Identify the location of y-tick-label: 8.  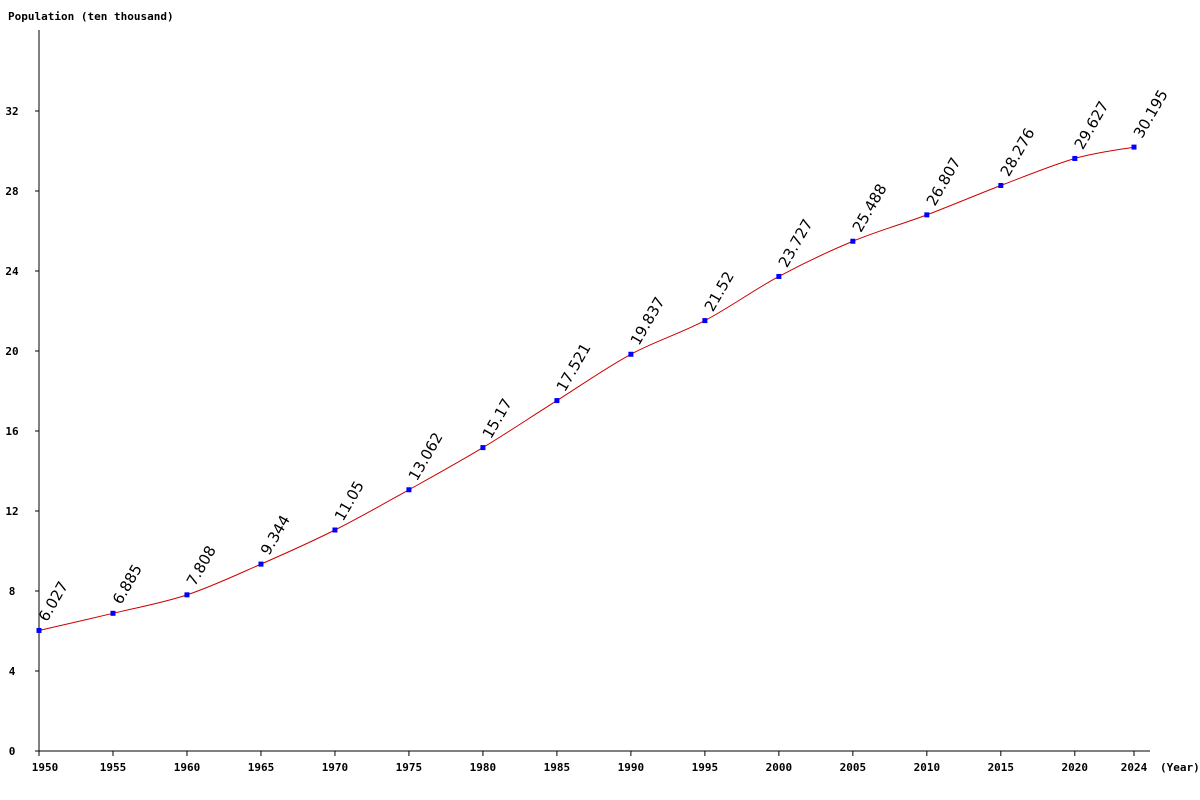
(12, 591).